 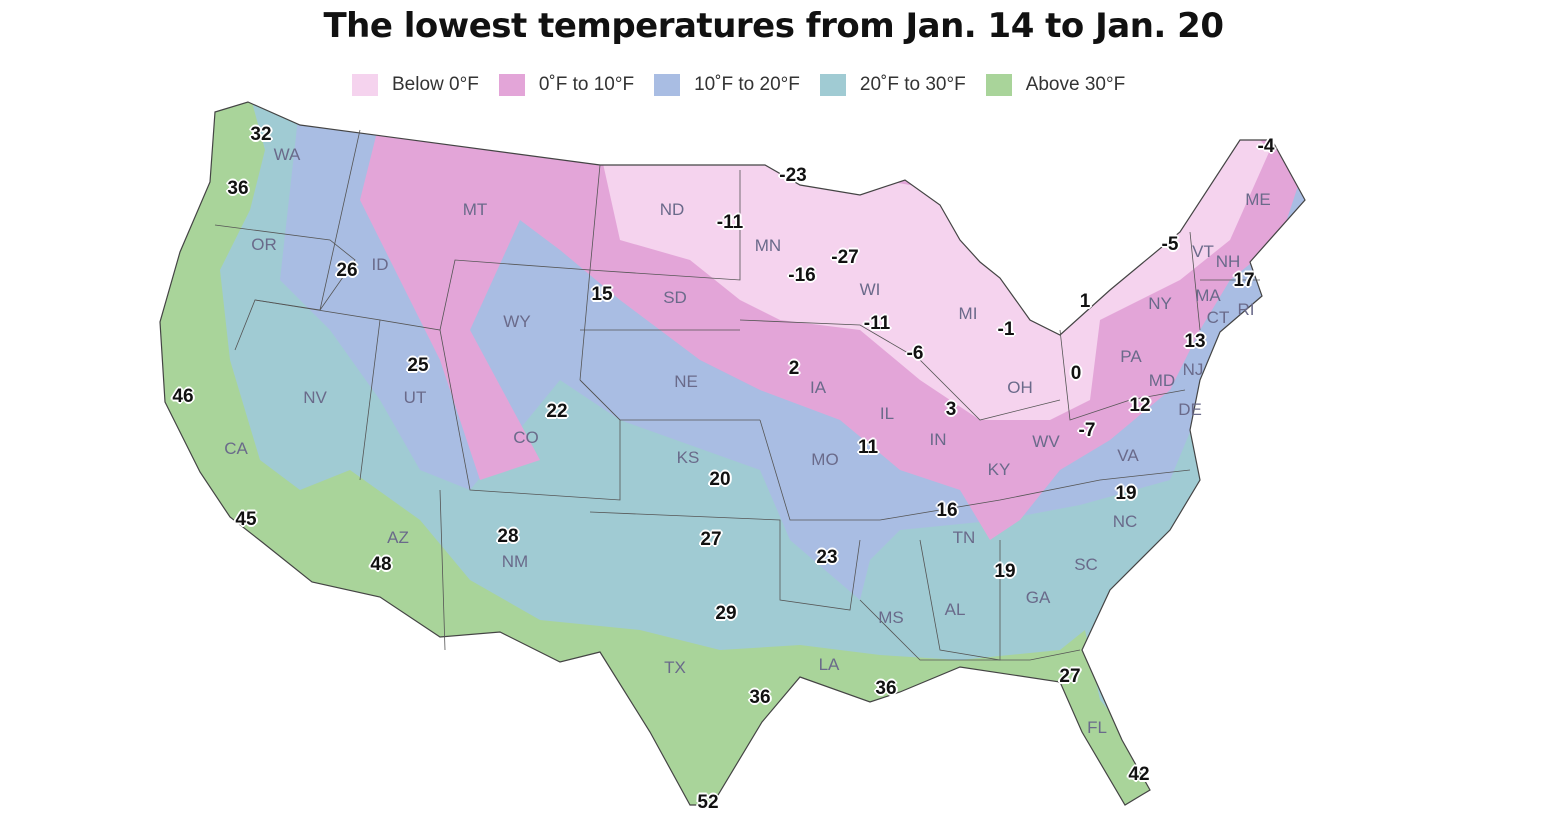 I want to click on temperature-label: 52, so click(x=708, y=802).